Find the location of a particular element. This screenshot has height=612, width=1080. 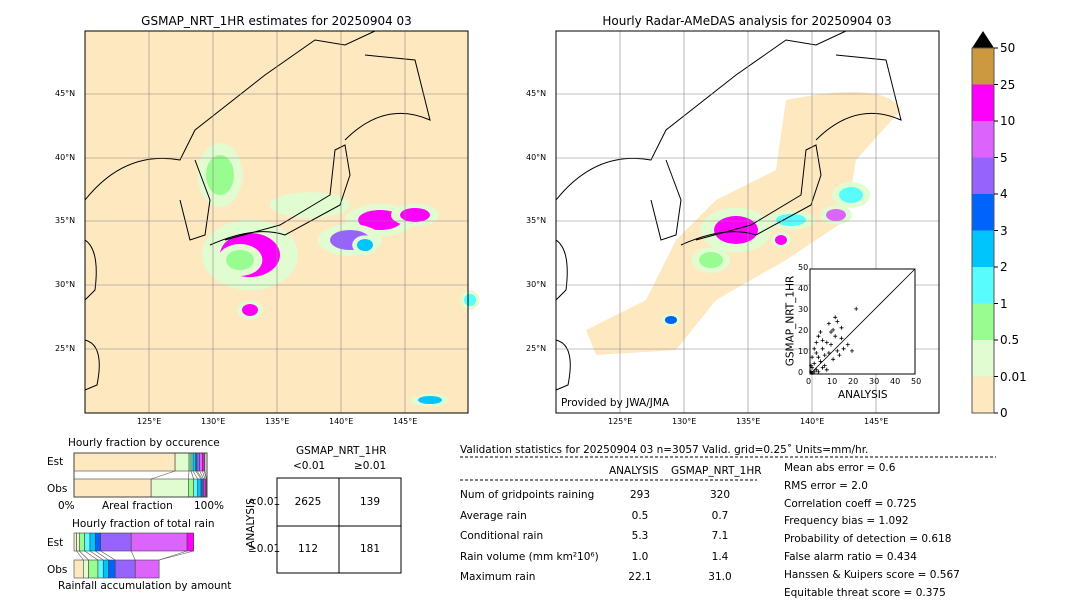

scatter-y-tick: 10 is located at coordinates (803, 351).